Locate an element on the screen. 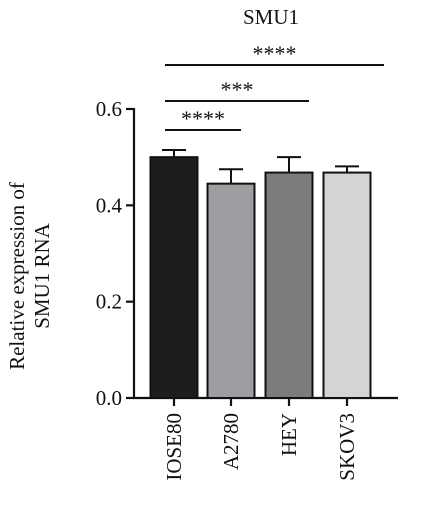 The height and width of the screenshot is (505, 423). y-axis-label: Relative expression of SMU1 RNA is located at coordinates (29, 276).